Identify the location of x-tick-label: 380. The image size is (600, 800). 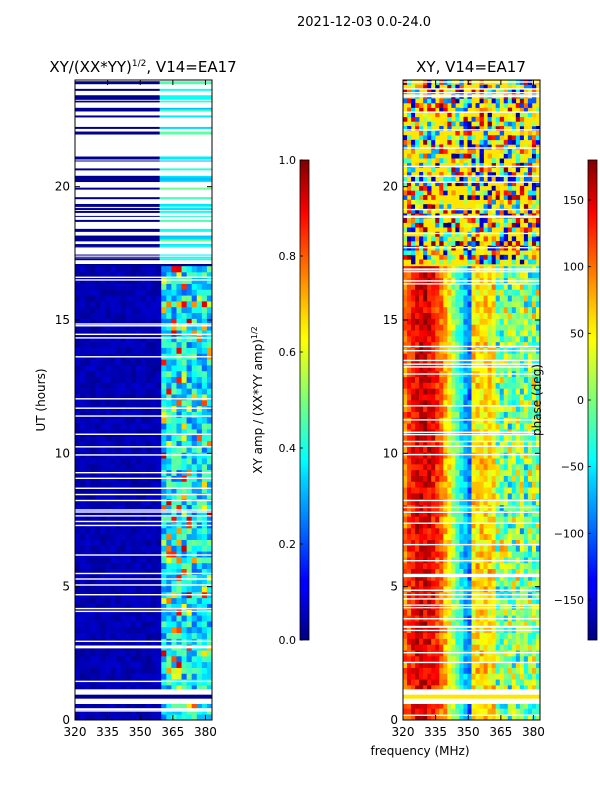
(205, 732).